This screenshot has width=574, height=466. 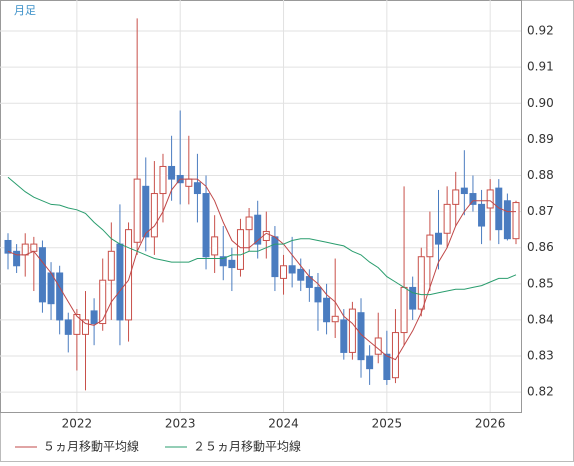 I want to click on y-tick-label: 0.89, so click(x=540, y=139).